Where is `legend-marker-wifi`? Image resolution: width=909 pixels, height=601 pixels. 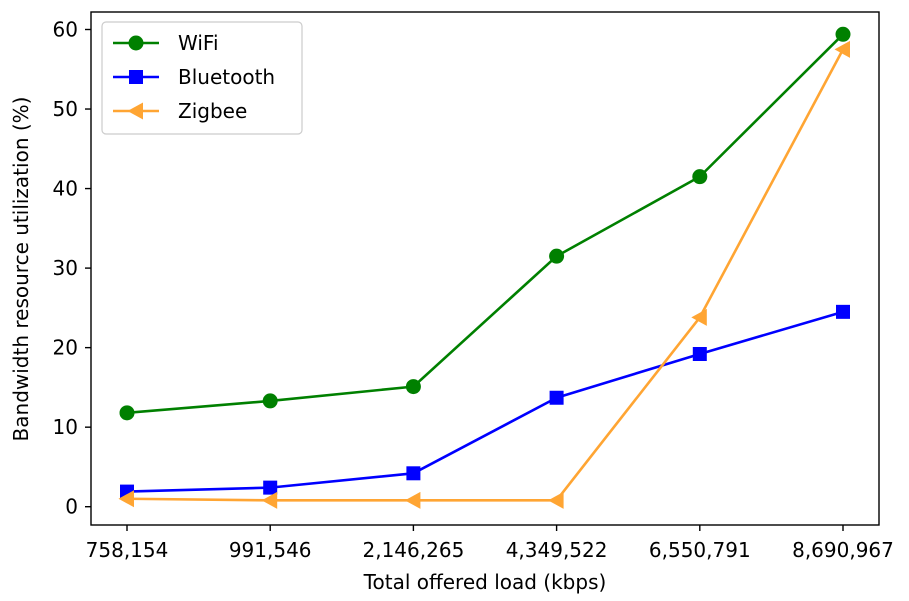
legend-marker-wifi is located at coordinates (136, 43).